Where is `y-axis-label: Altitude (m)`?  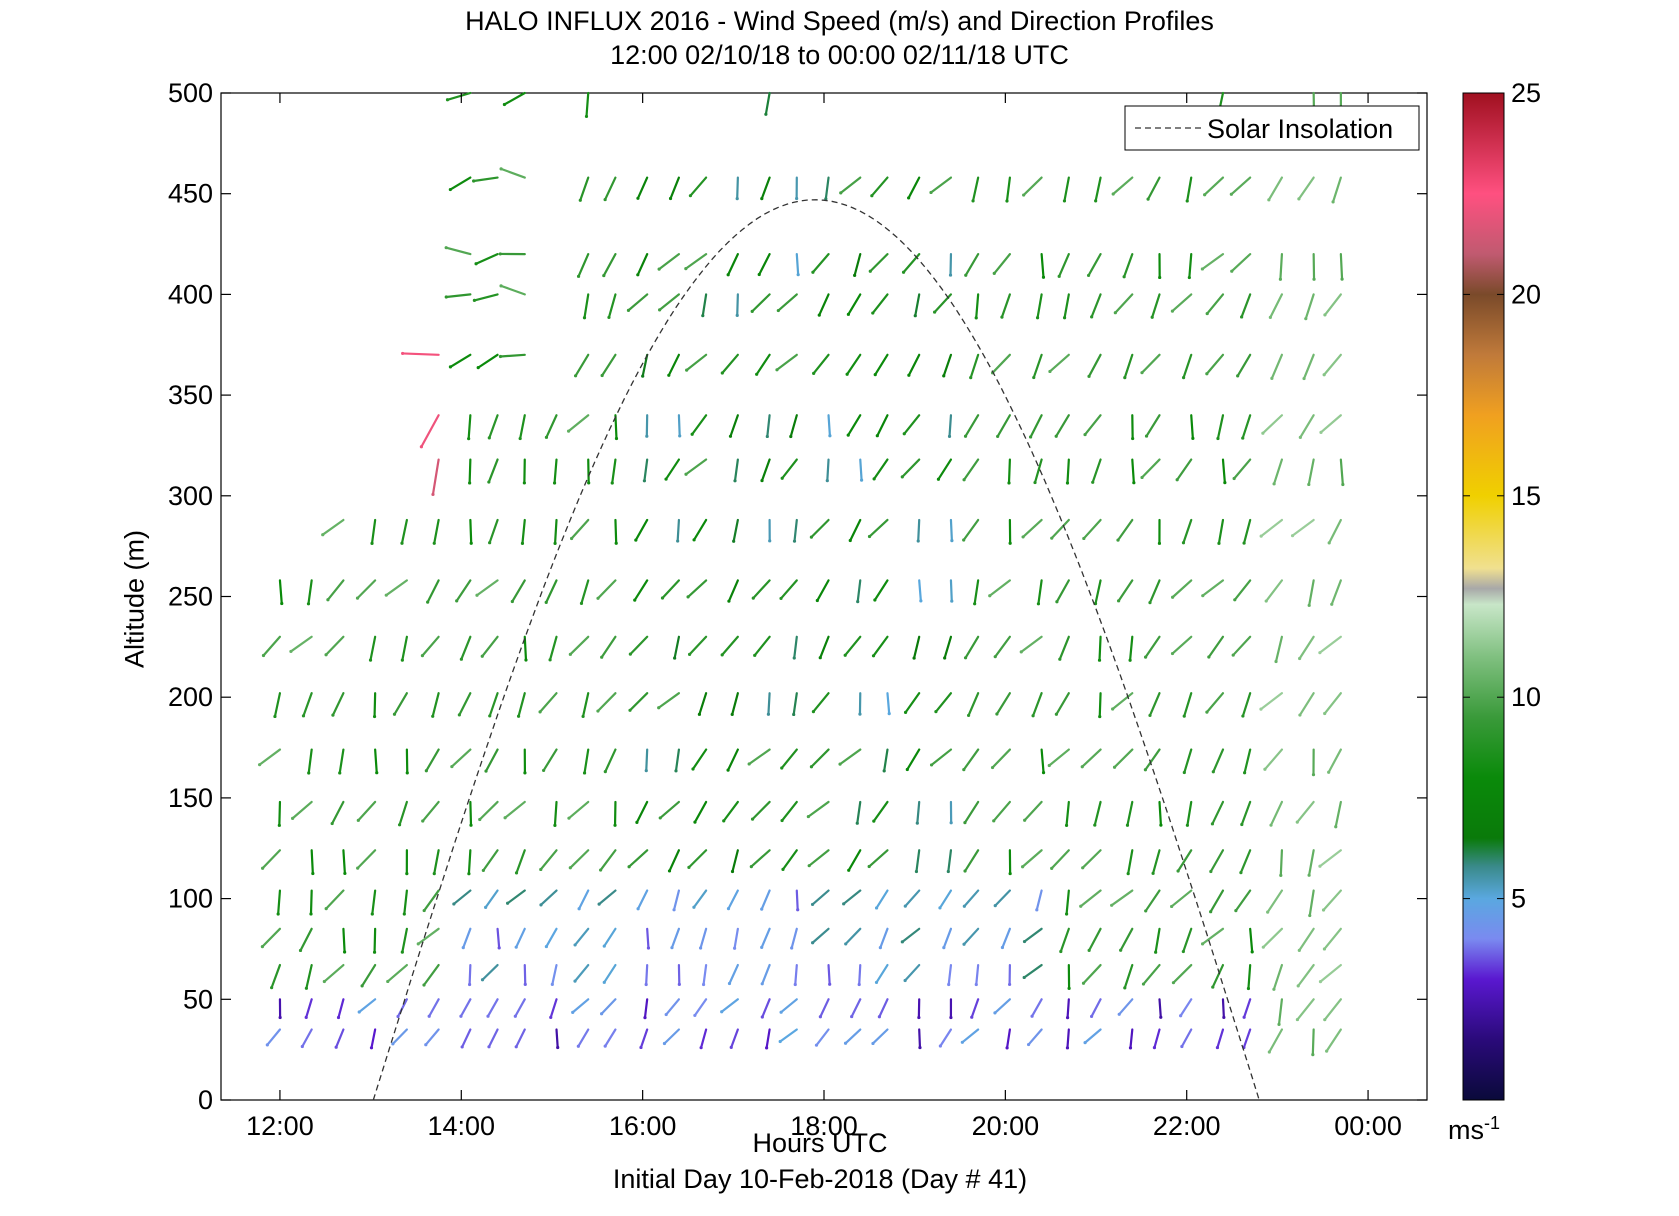
y-axis-label: Altitude (m) is located at coordinates (134, 599).